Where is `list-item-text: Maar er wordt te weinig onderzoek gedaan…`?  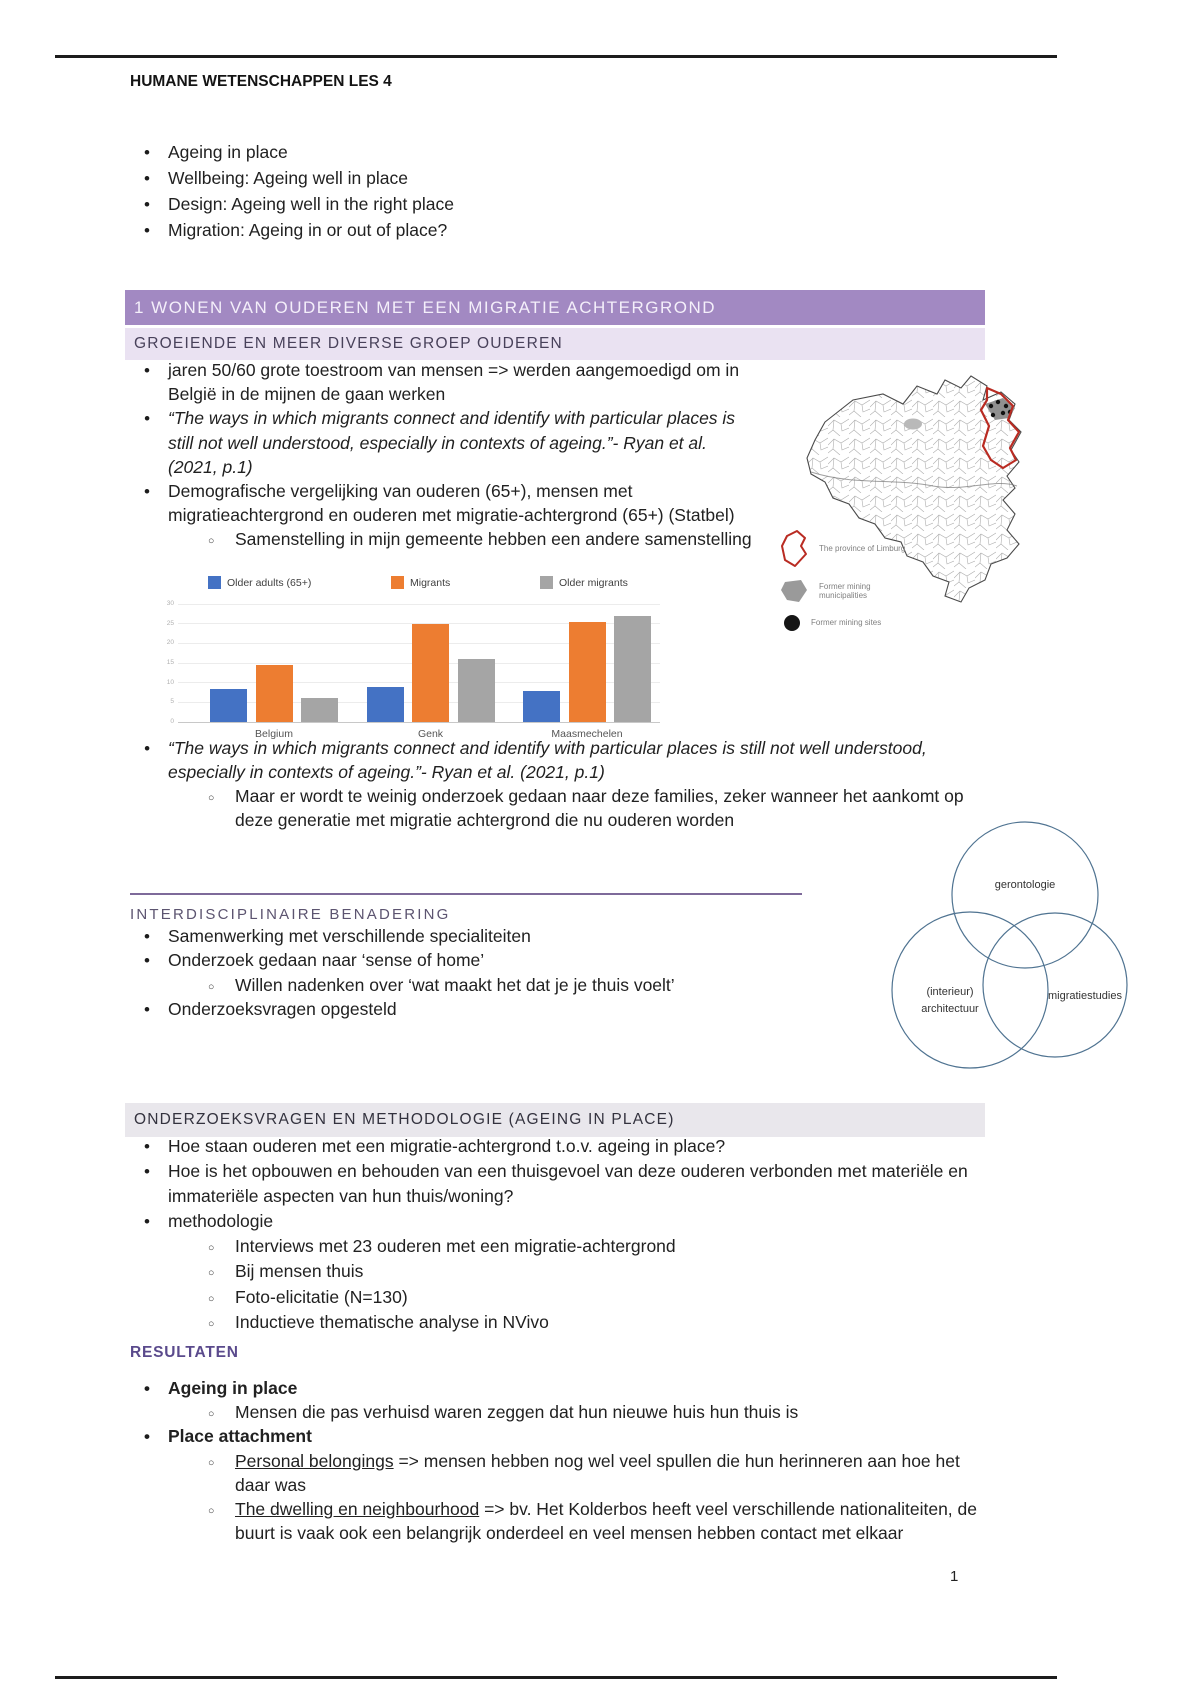
list-item-text: Maar er wordt te weinig onderzoek gedaan… is located at coordinates (599, 808).